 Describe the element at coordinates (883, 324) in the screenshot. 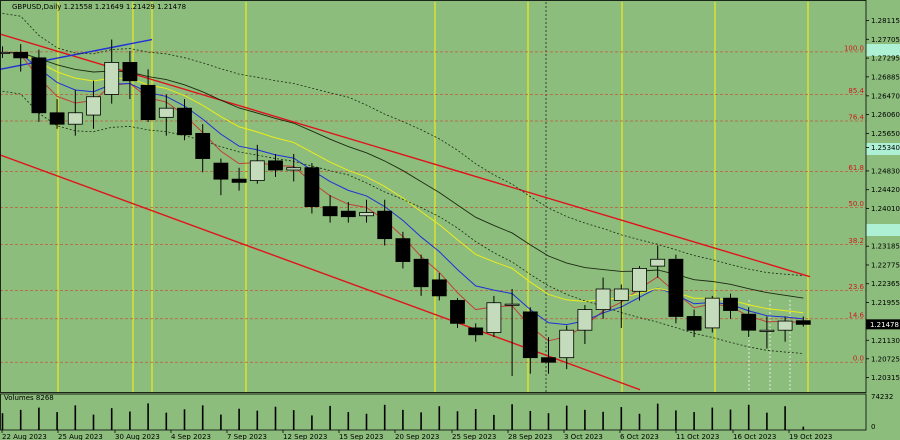

I see `current-price-box` at that location.